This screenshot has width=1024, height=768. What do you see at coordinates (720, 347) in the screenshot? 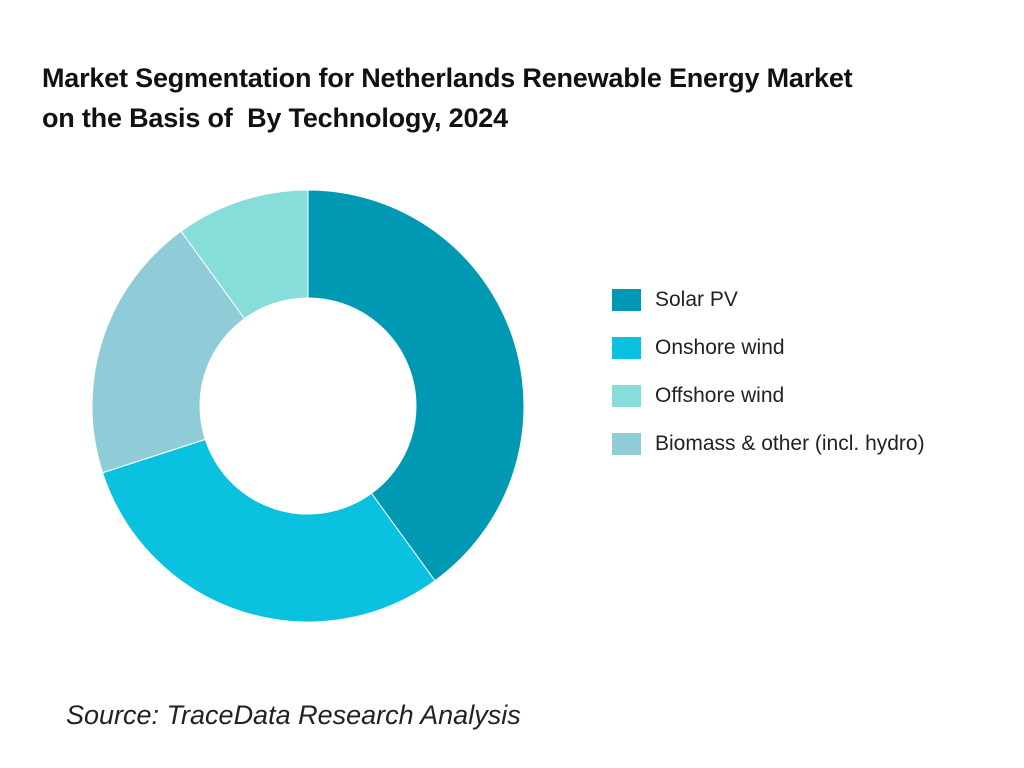
I see `legend-label: Onshore wind` at bounding box center [720, 347].